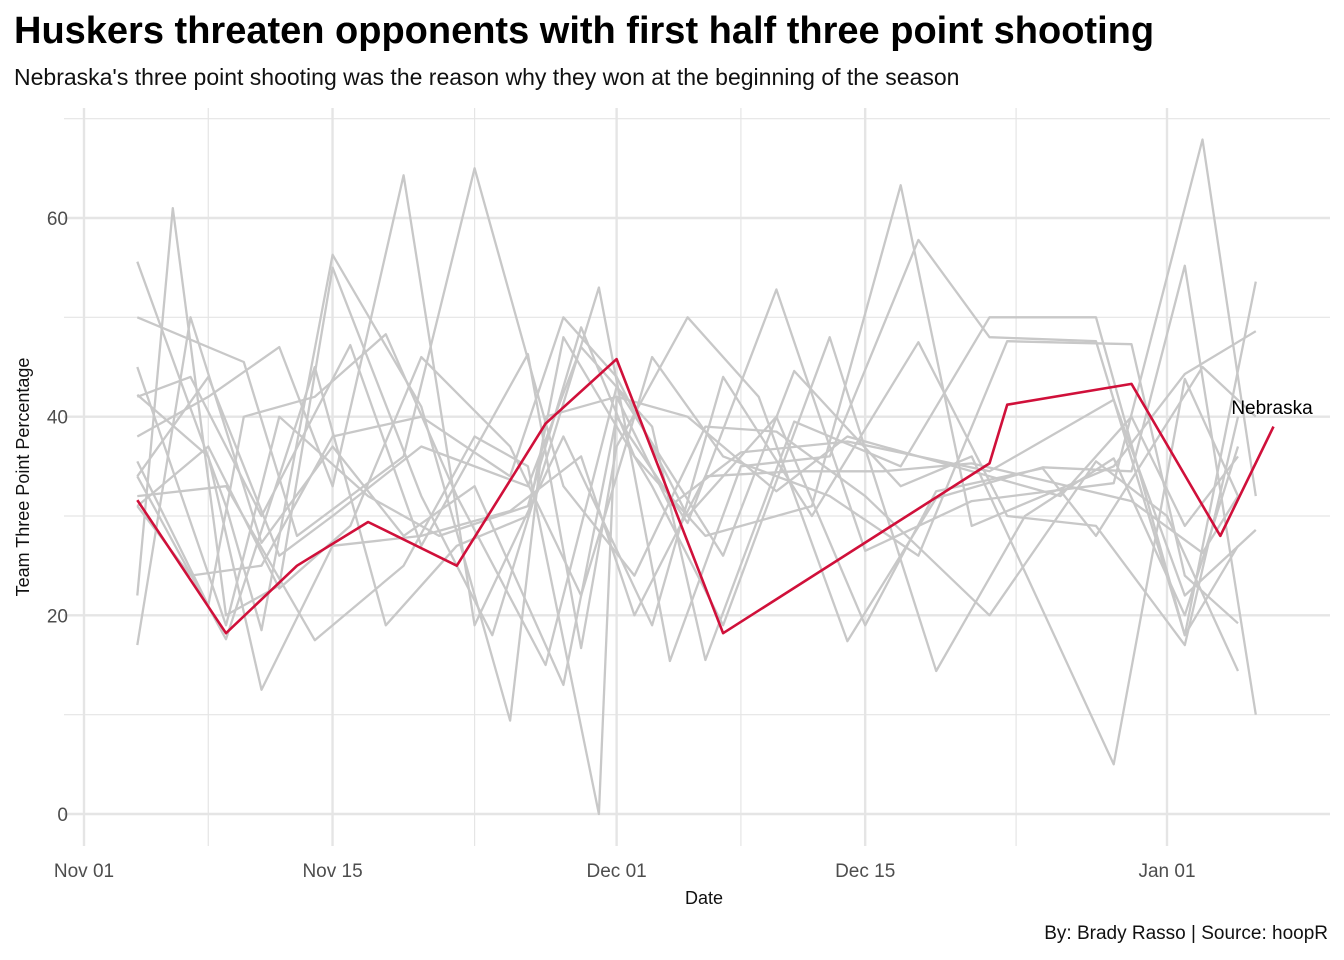 The height and width of the screenshot is (960, 1344). Describe the element at coordinates (84, 871) in the screenshot. I see `x-tick-label: Nov 01` at that location.